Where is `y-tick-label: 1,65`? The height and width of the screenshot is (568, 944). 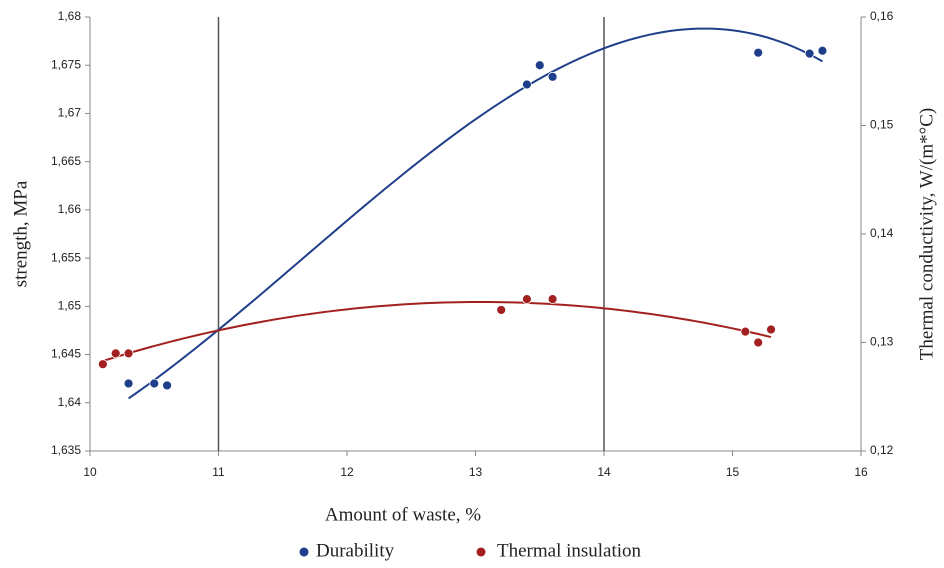 y-tick-label: 1,65 is located at coordinates (70, 306).